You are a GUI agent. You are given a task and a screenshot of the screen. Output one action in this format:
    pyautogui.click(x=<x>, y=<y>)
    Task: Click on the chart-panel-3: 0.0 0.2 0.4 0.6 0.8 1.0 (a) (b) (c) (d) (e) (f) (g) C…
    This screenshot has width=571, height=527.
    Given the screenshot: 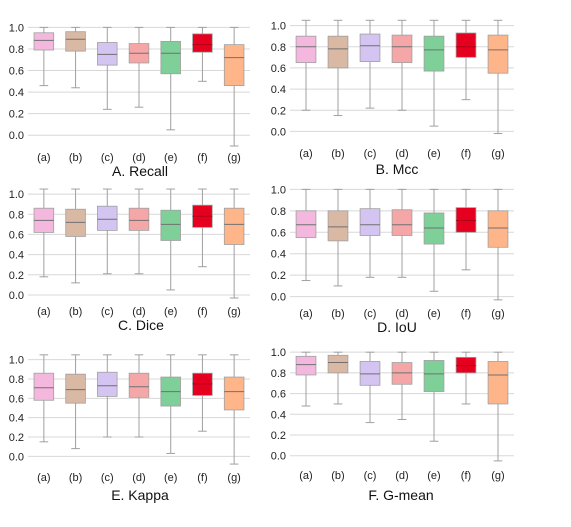 What is the action you would take?
    pyautogui.click(x=129, y=260)
    